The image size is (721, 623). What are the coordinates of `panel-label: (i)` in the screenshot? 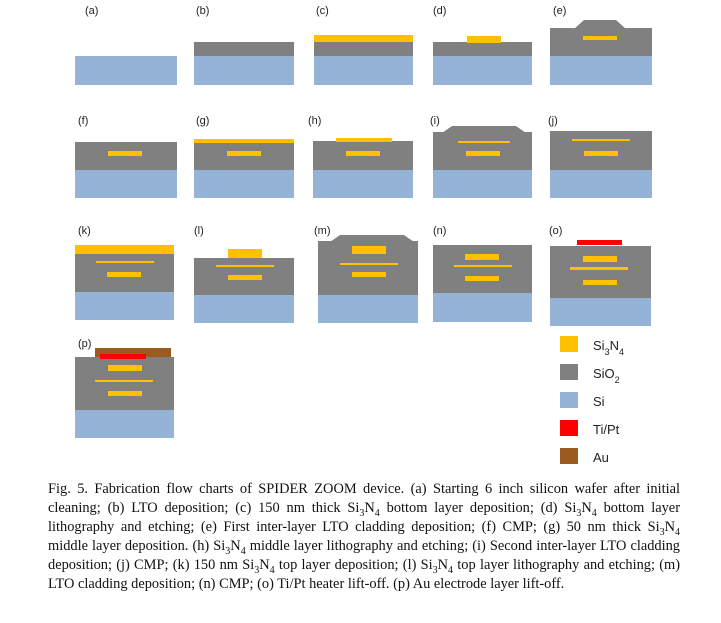 It's located at (435, 121).